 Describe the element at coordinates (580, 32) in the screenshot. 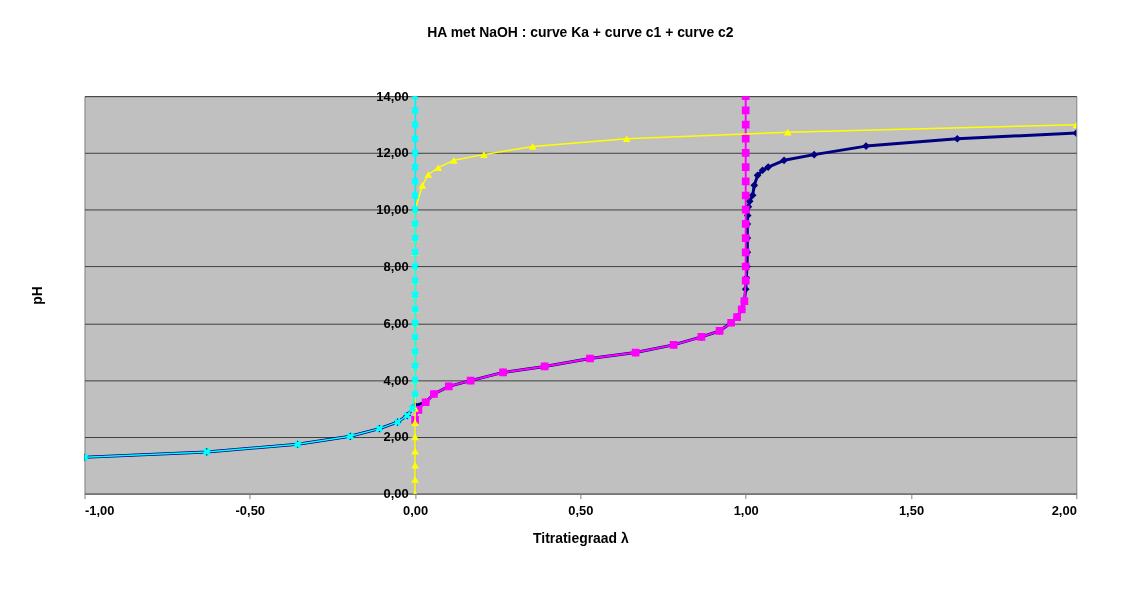

I see `chart-title: HA met NaOH : curve Ka + curve c1 + curve c2` at that location.